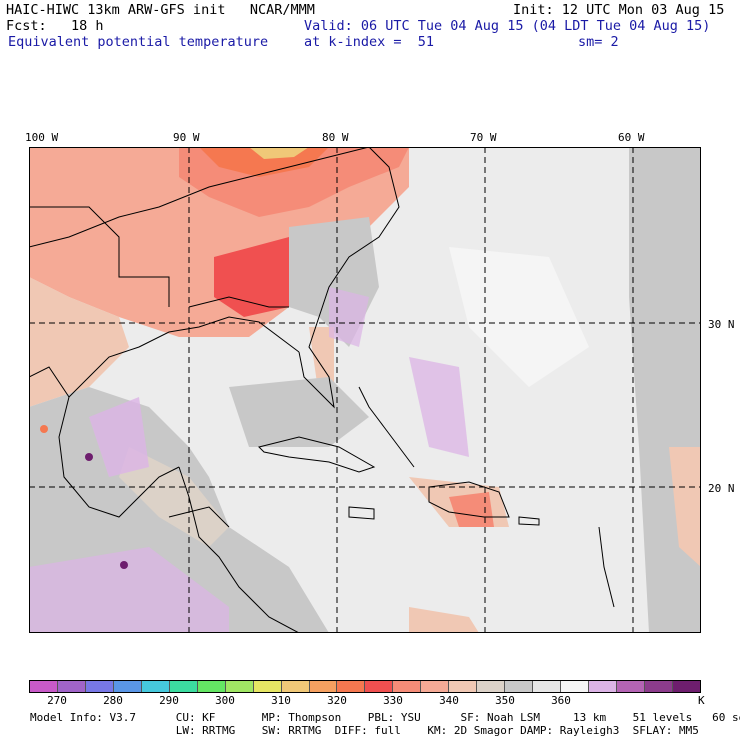 This screenshot has width=740, height=740. Describe the element at coordinates (631, 137) in the screenshot. I see `lon-label-60w: 60 W` at that location.